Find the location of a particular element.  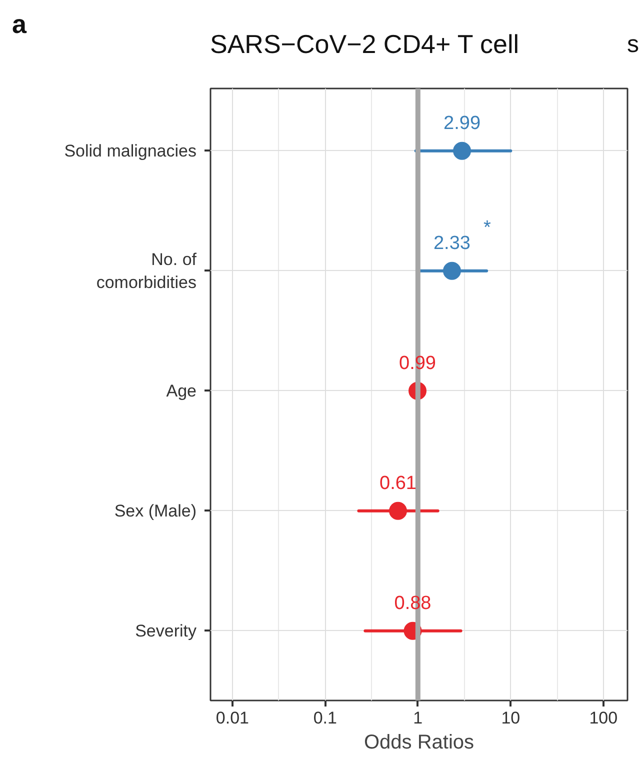

text: s is located at coordinates (633, 45).